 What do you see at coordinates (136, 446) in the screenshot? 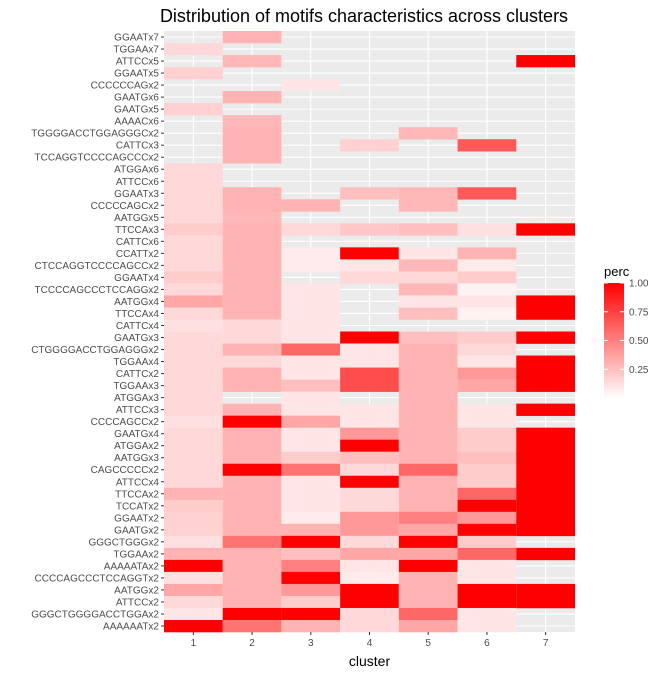
I see `y-tick-label: ATGGAx2` at bounding box center [136, 446].